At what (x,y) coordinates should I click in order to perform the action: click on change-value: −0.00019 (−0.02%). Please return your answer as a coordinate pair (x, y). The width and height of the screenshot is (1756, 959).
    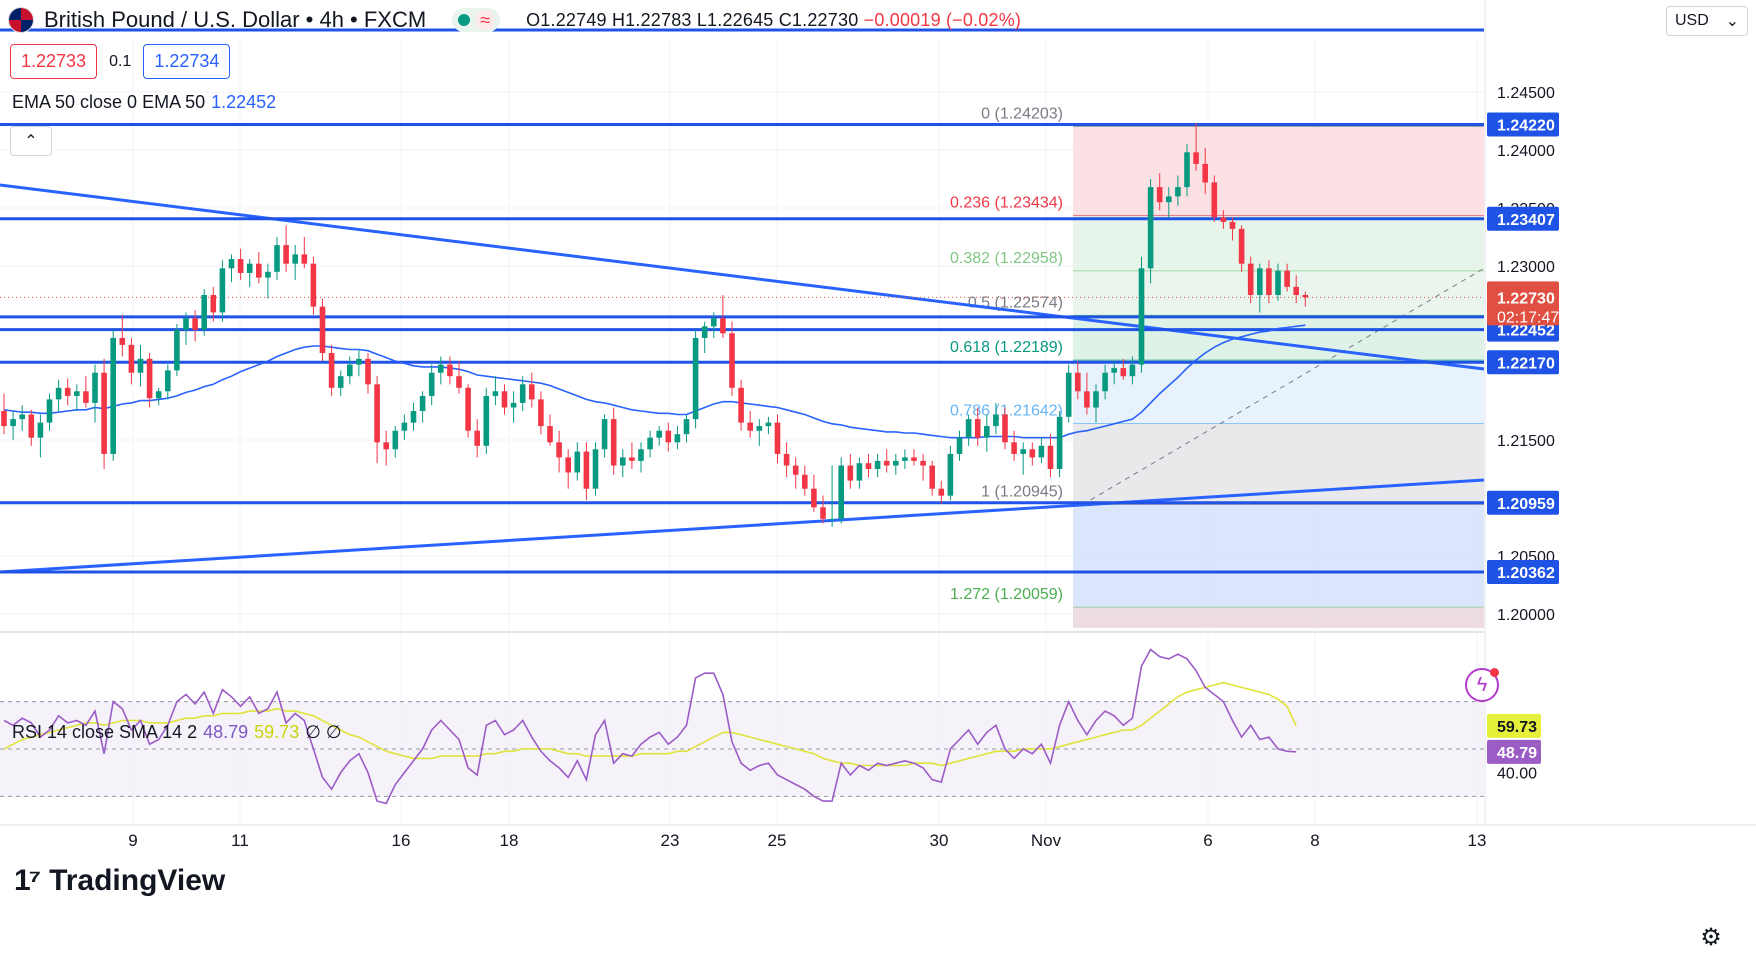
    Looking at the image, I should click on (942, 19).